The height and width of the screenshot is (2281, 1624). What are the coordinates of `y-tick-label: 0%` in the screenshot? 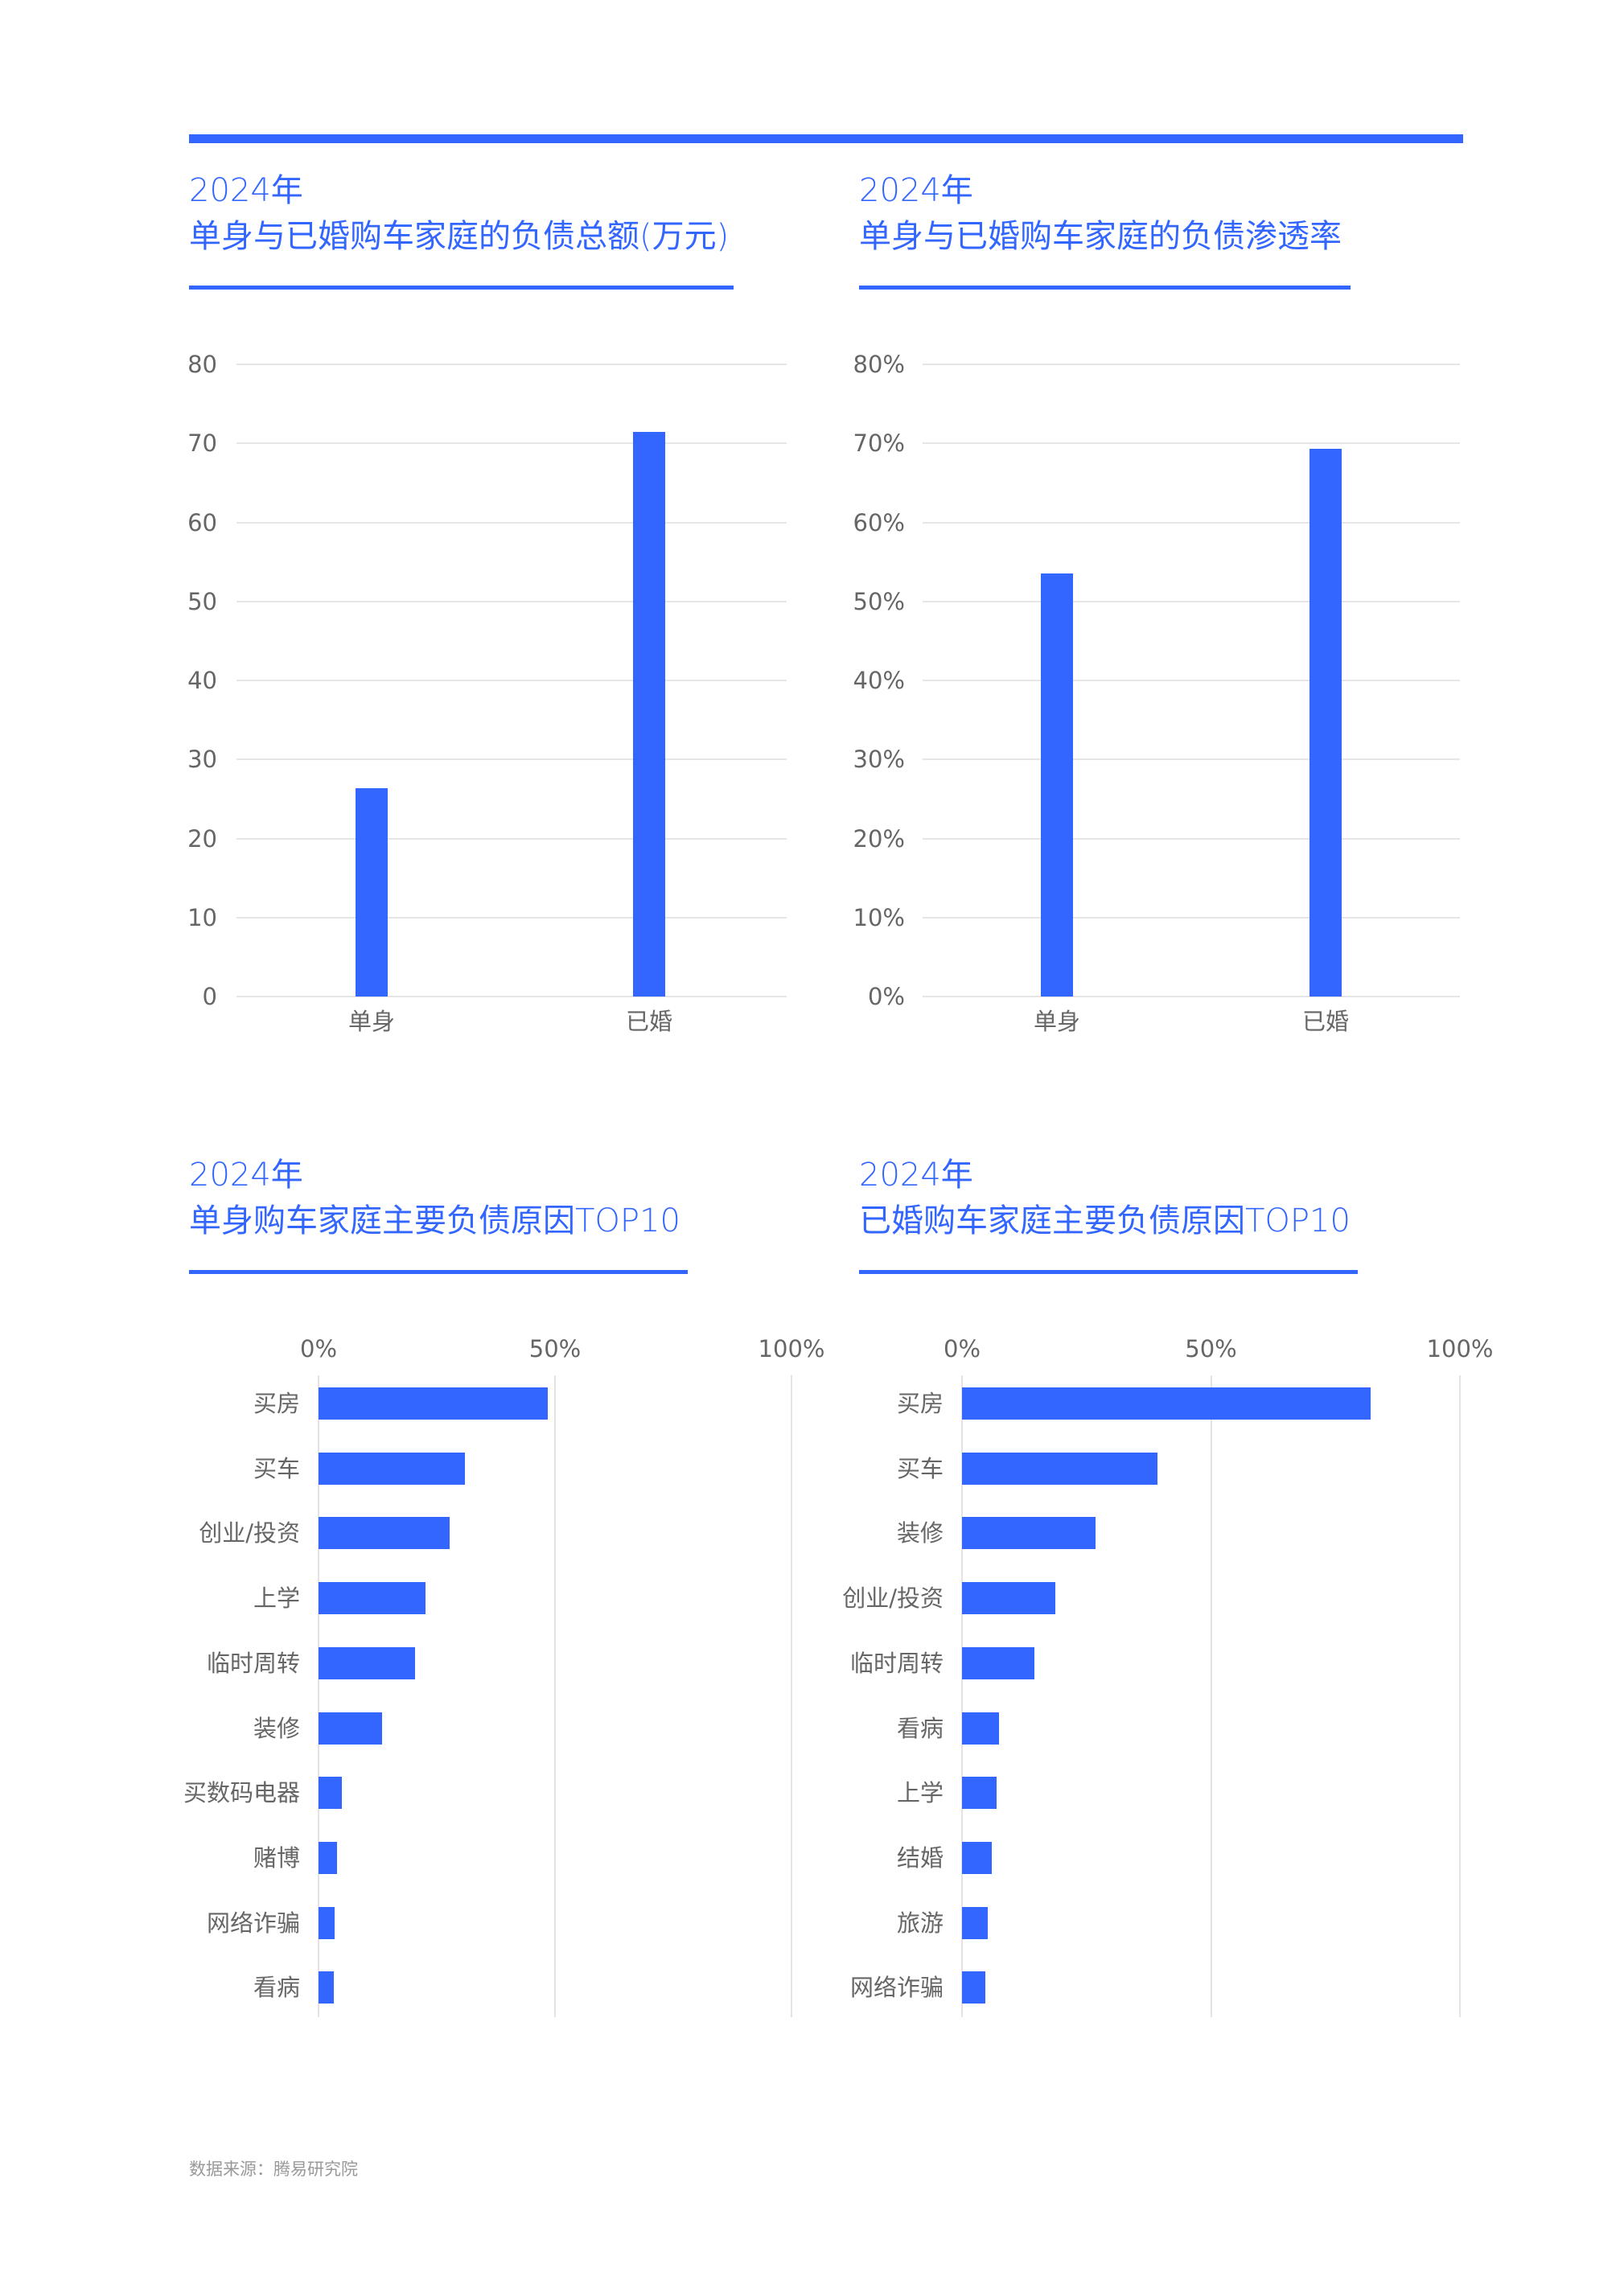 It's located at (886, 996).